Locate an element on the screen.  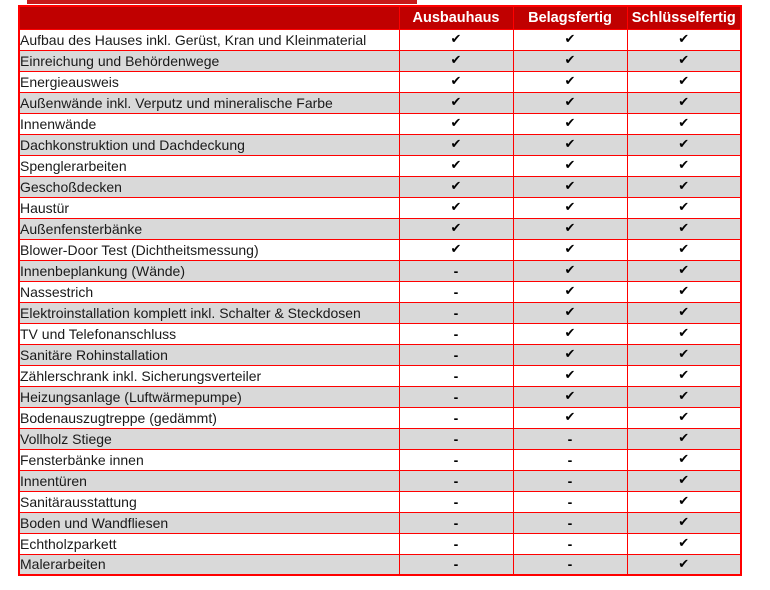
feature-label: Vollholz Stiege is located at coordinates (209, 438).